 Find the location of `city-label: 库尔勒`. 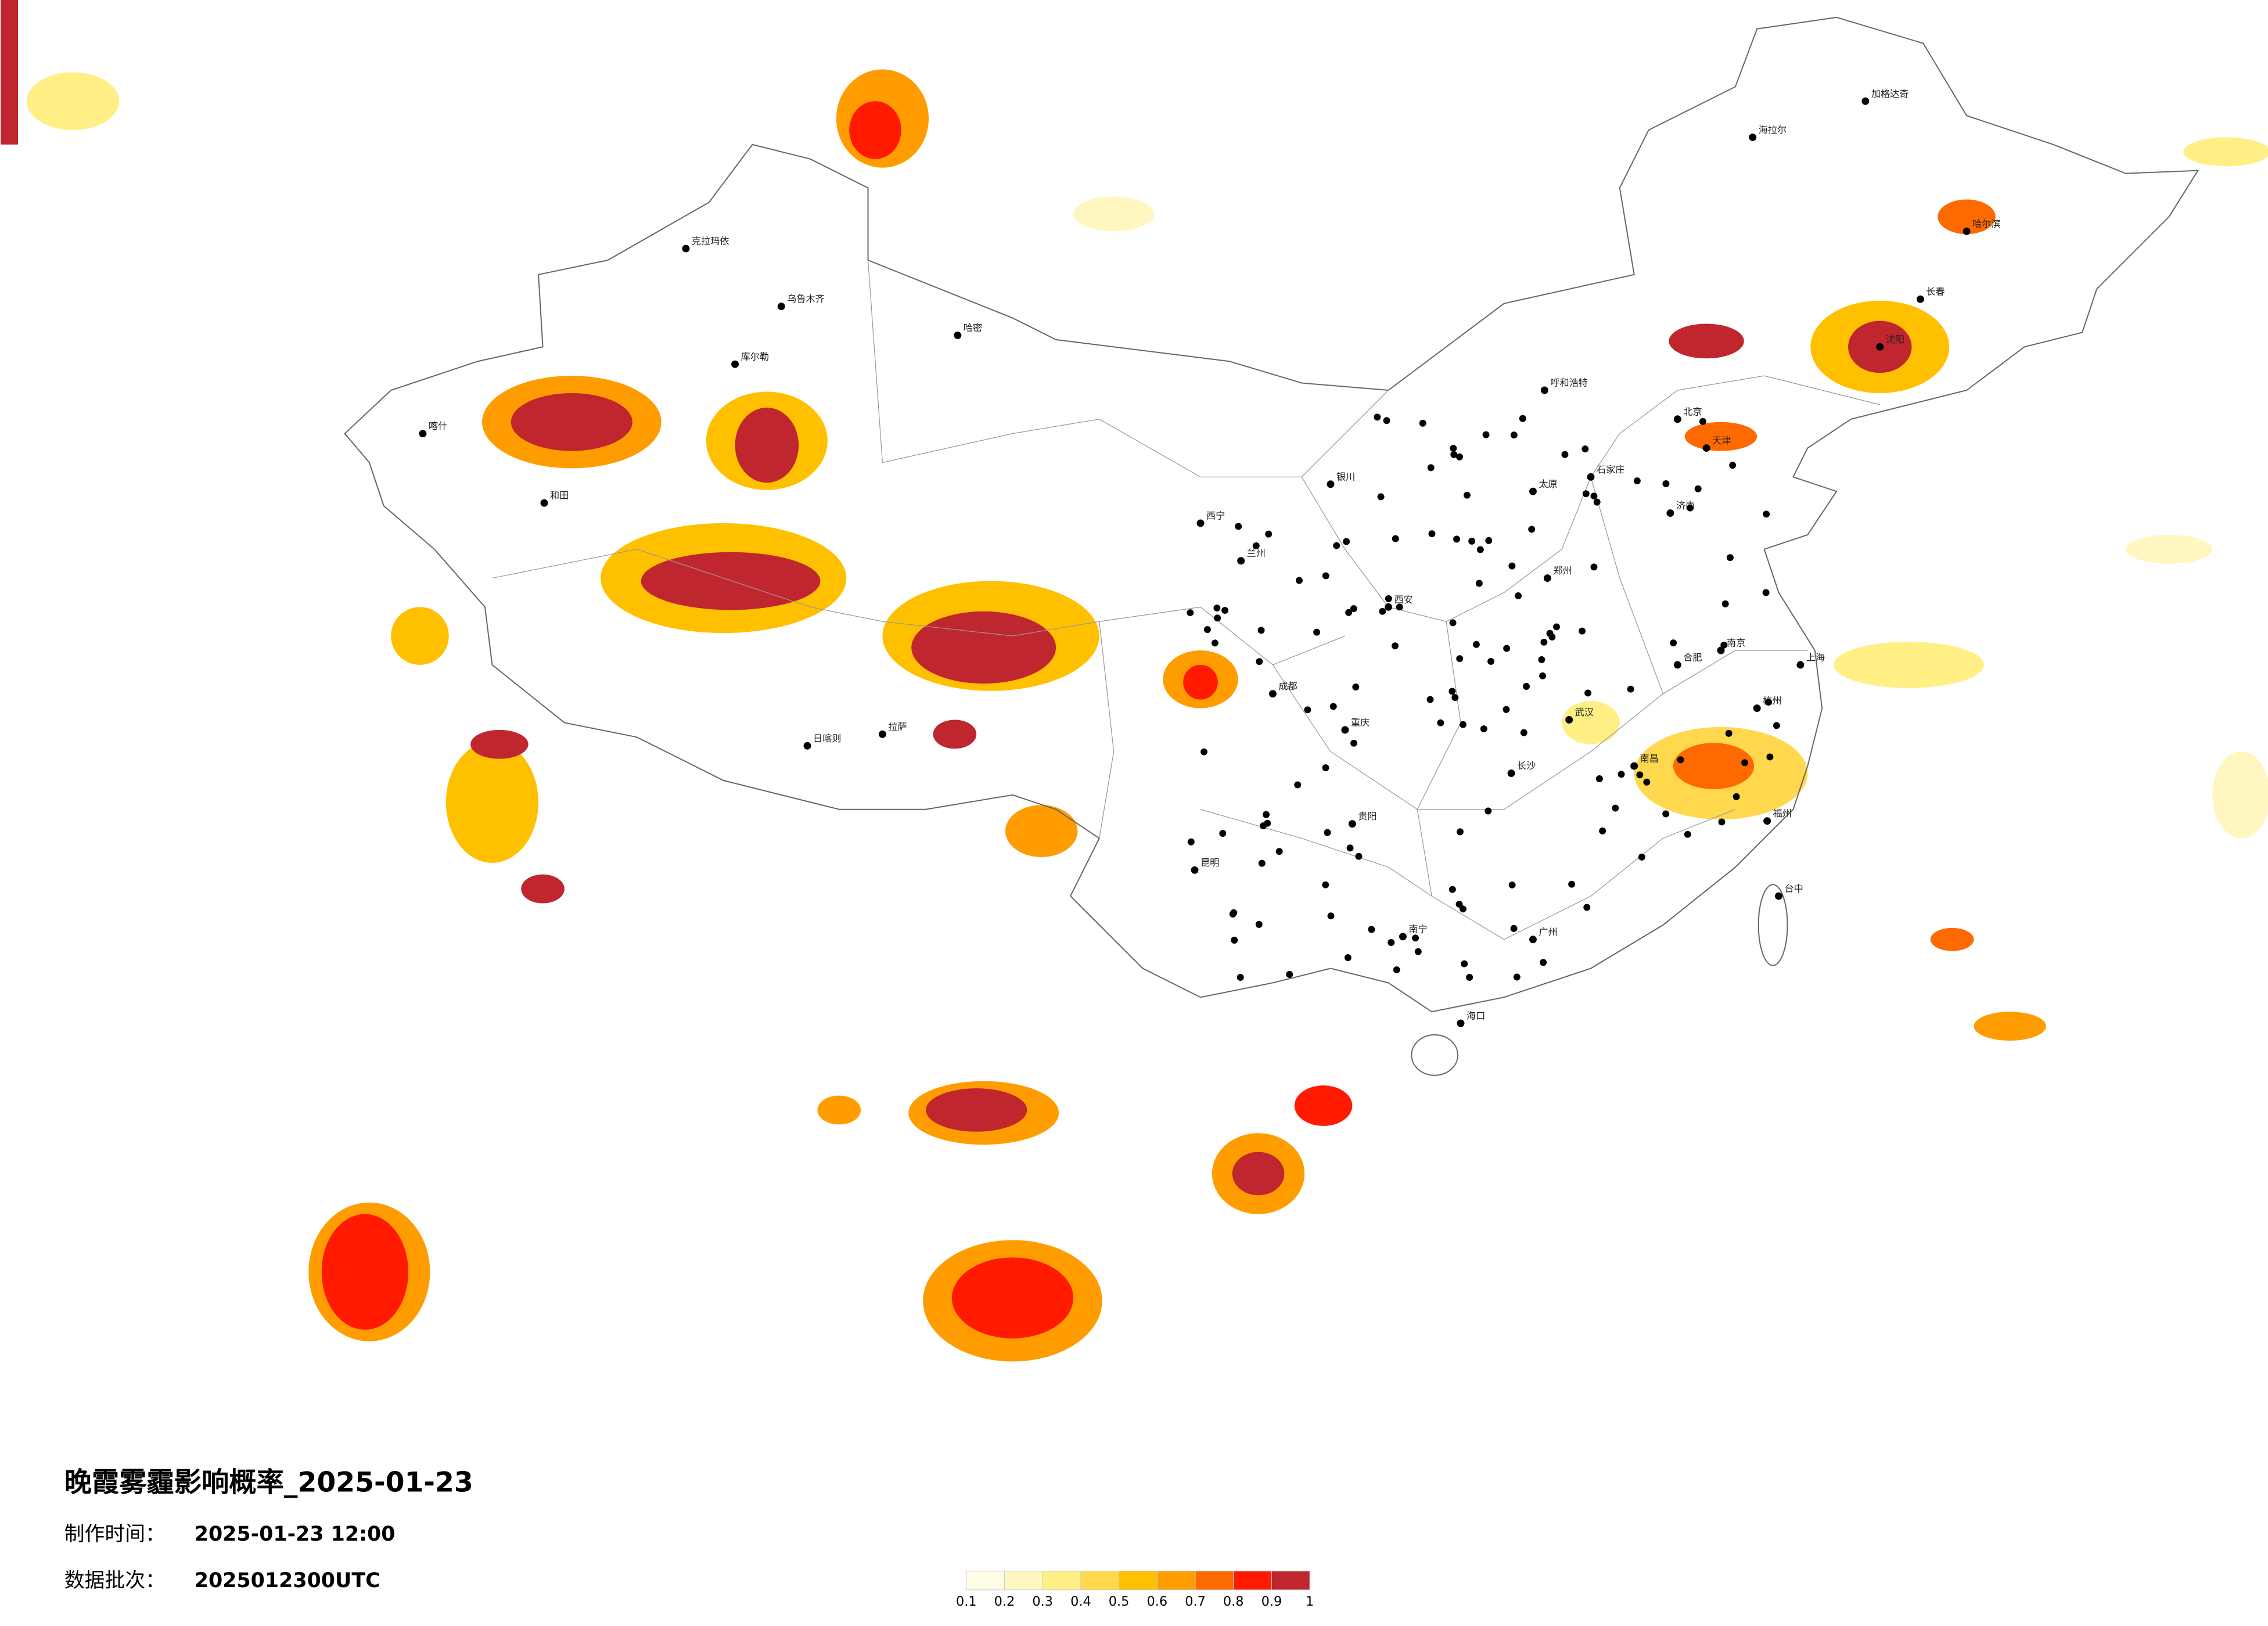

city-label: 库尔勒 is located at coordinates (755, 356).